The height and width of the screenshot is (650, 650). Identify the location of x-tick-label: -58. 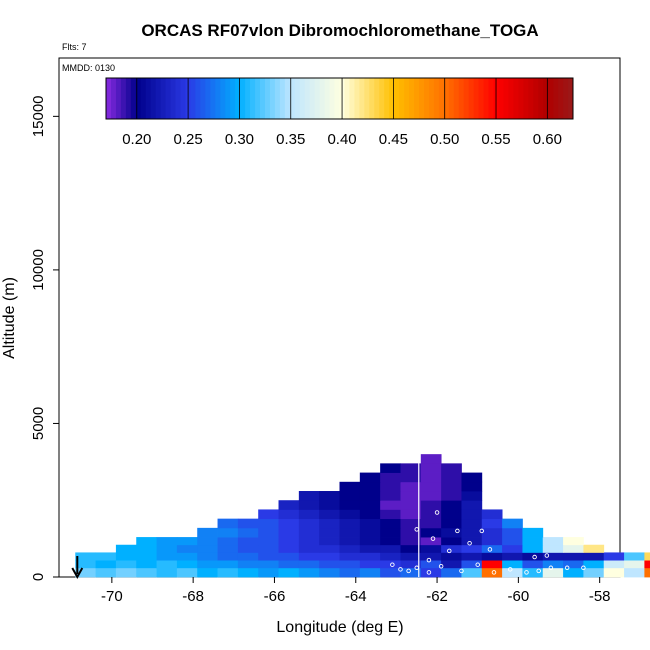
(600, 596).